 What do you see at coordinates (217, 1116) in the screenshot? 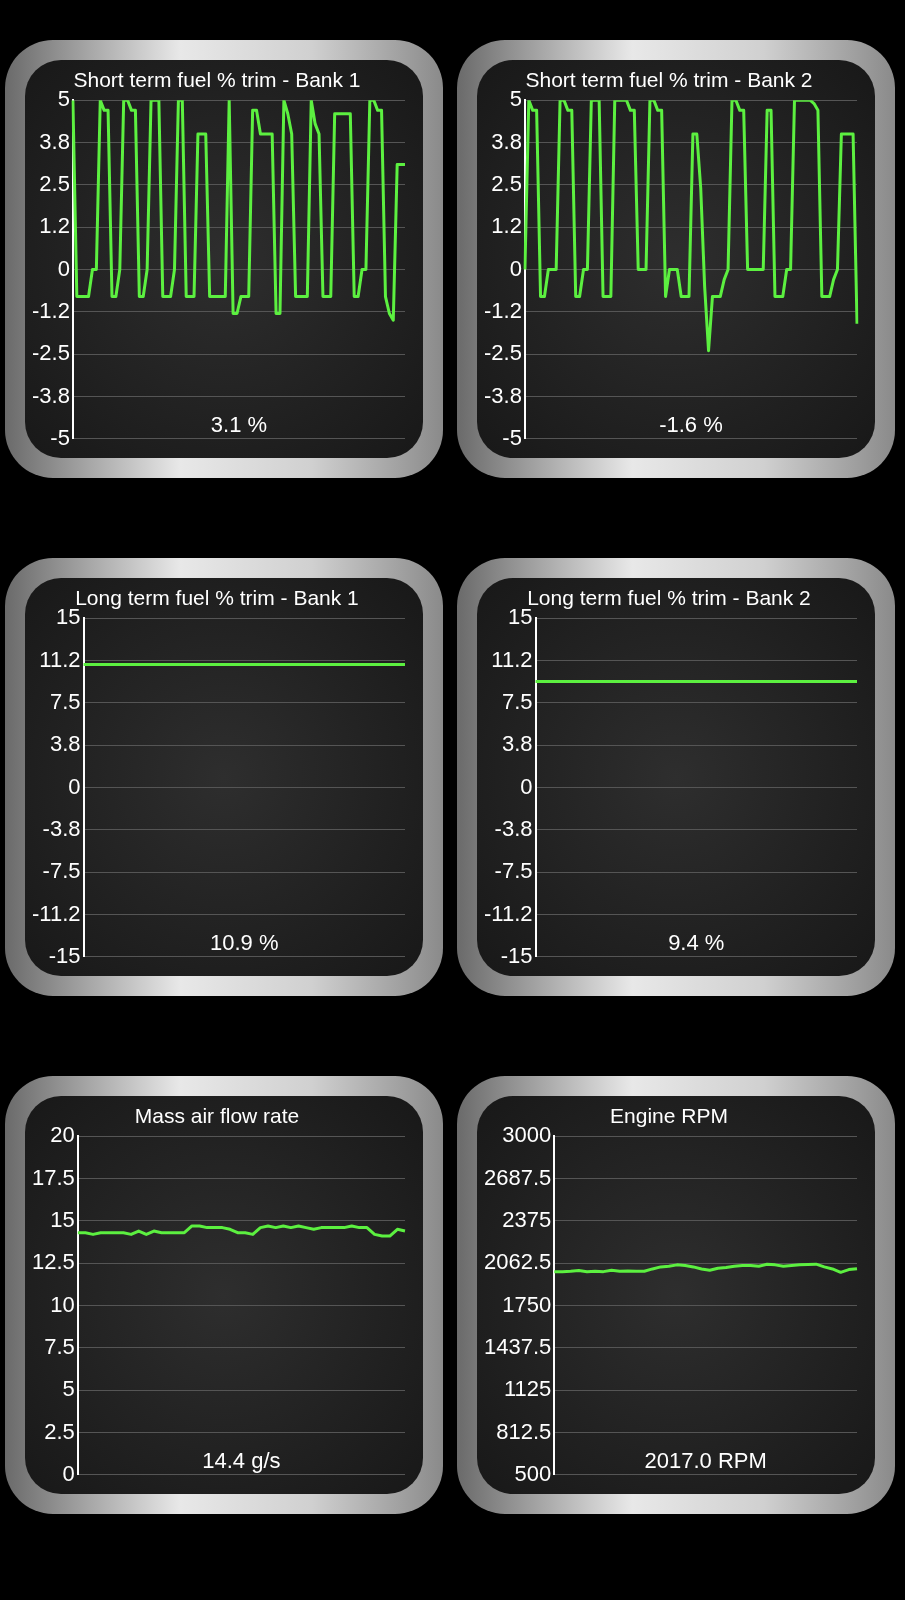
I see `chart-title: Mass air flow rate` at bounding box center [217, 1116].